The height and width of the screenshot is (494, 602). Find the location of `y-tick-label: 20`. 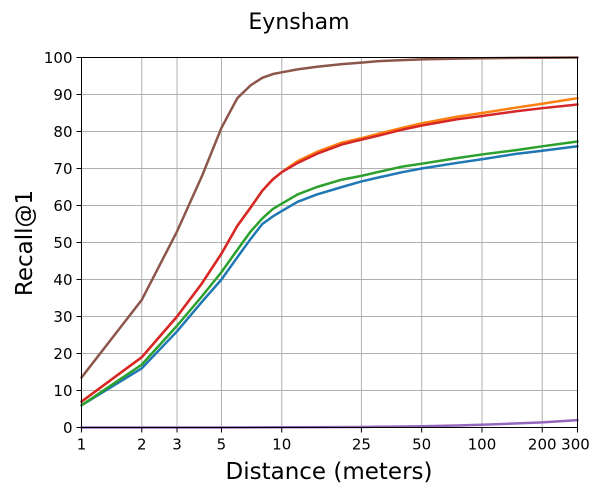

y-tick-label: 20 is located at coordinates (62, 354).